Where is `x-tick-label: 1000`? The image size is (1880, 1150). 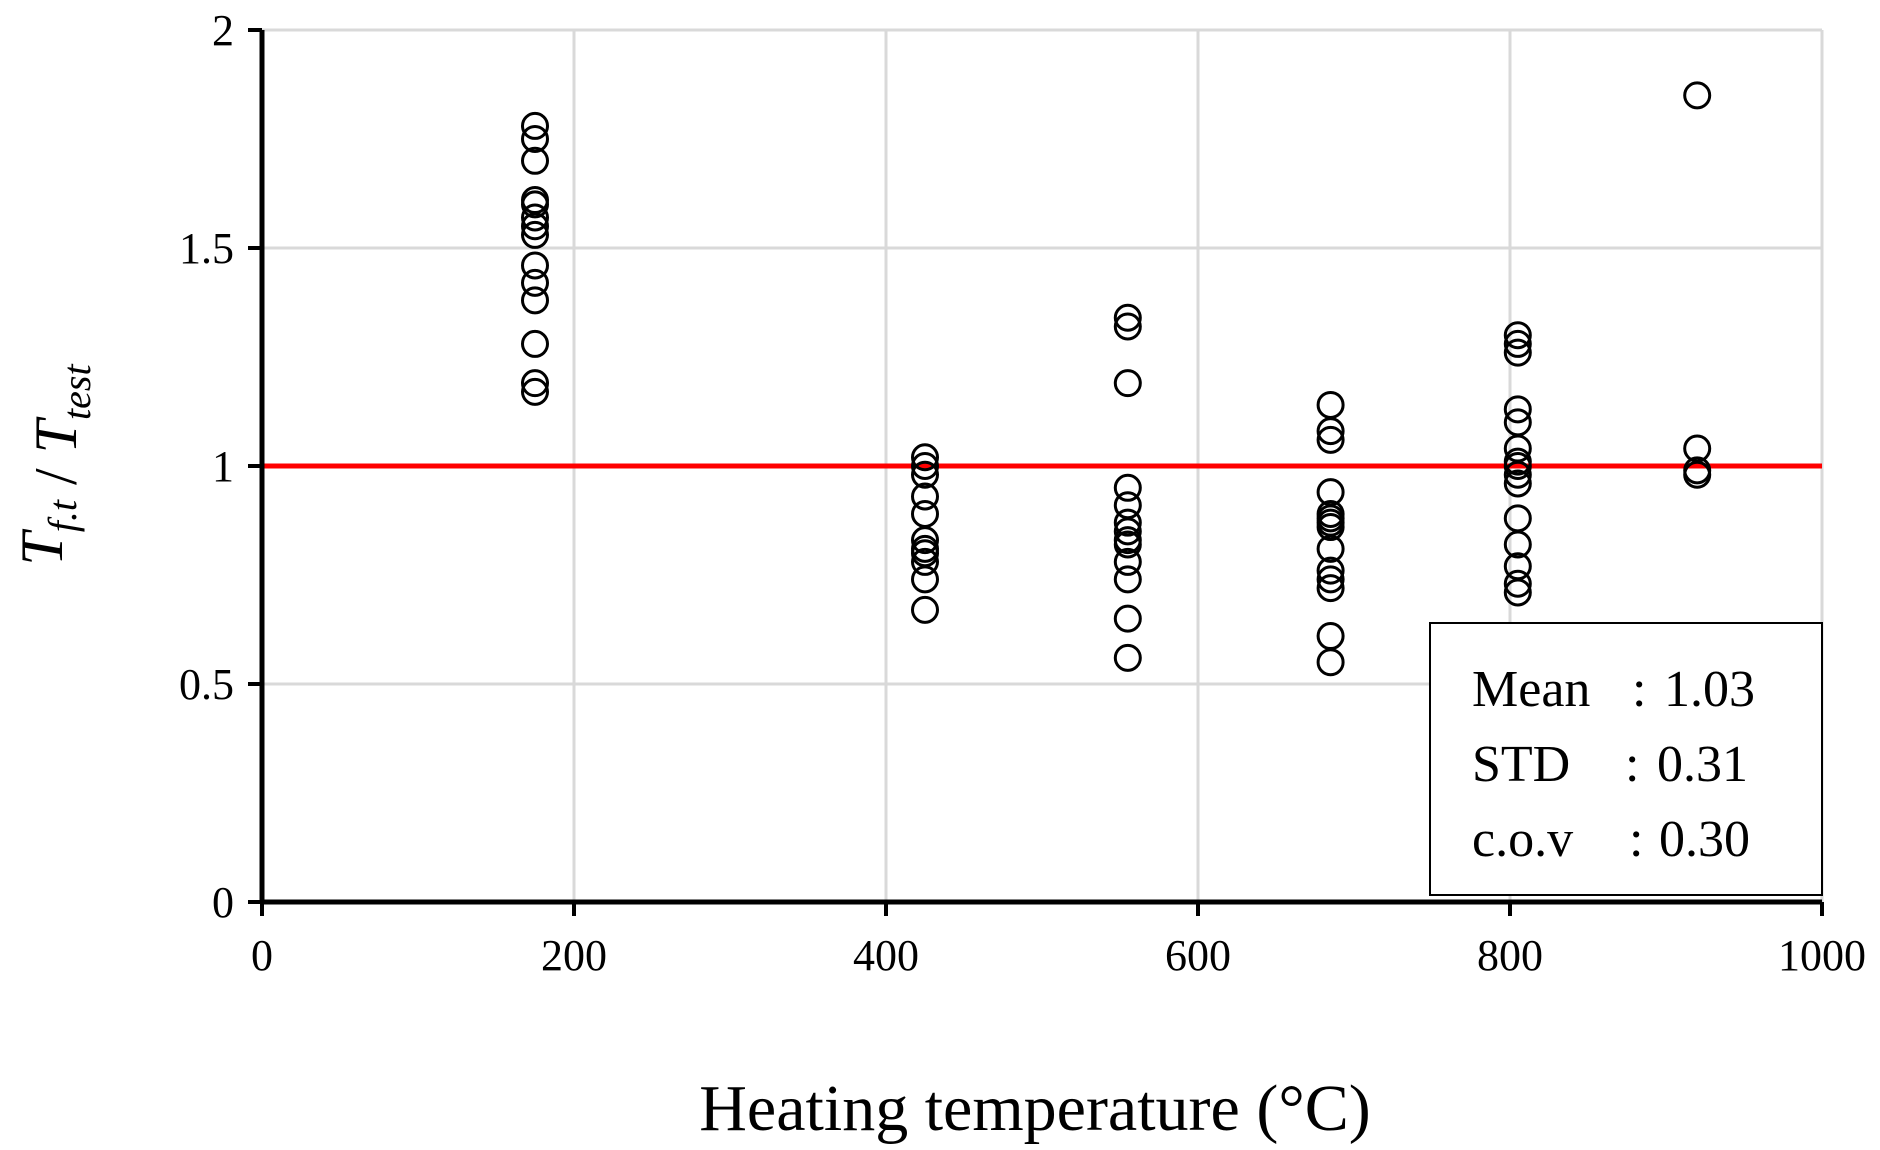
x-tick-label: 1000 is located at coordinates (1822, 955).